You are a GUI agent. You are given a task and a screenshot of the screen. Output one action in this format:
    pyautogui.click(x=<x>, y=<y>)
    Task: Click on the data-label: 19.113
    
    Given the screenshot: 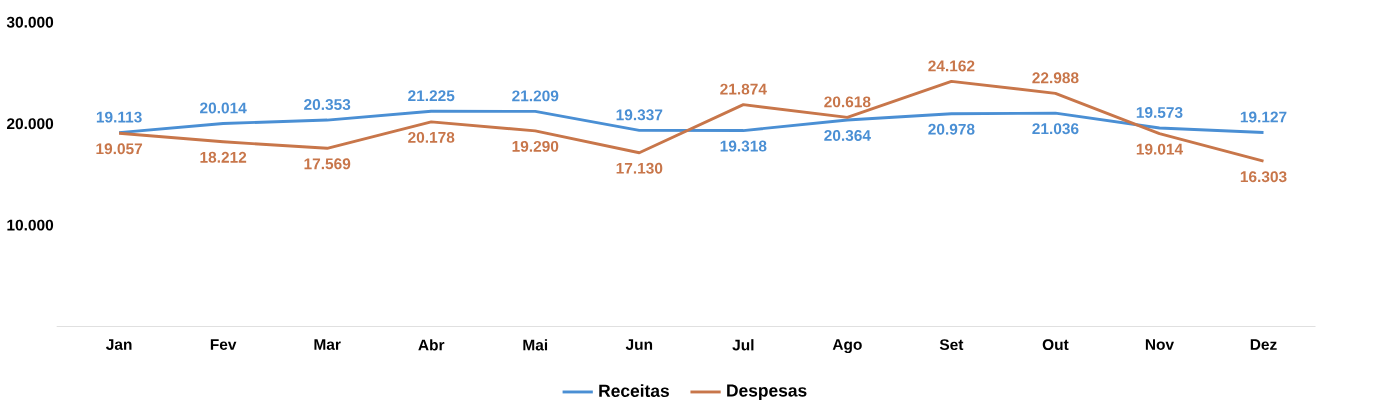 What is the action you would take?
    pyautogui.click(x=119, y=117)
    